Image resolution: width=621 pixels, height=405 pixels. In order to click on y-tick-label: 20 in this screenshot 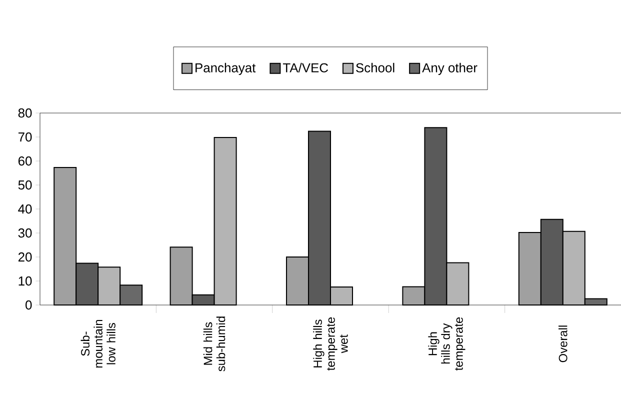, I will do `click(25, 257)`.